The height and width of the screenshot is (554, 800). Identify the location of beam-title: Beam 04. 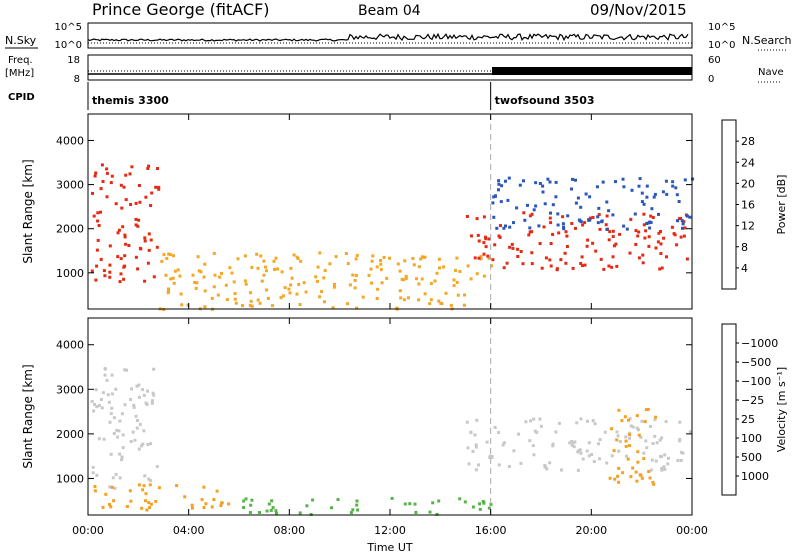
(389, 11).